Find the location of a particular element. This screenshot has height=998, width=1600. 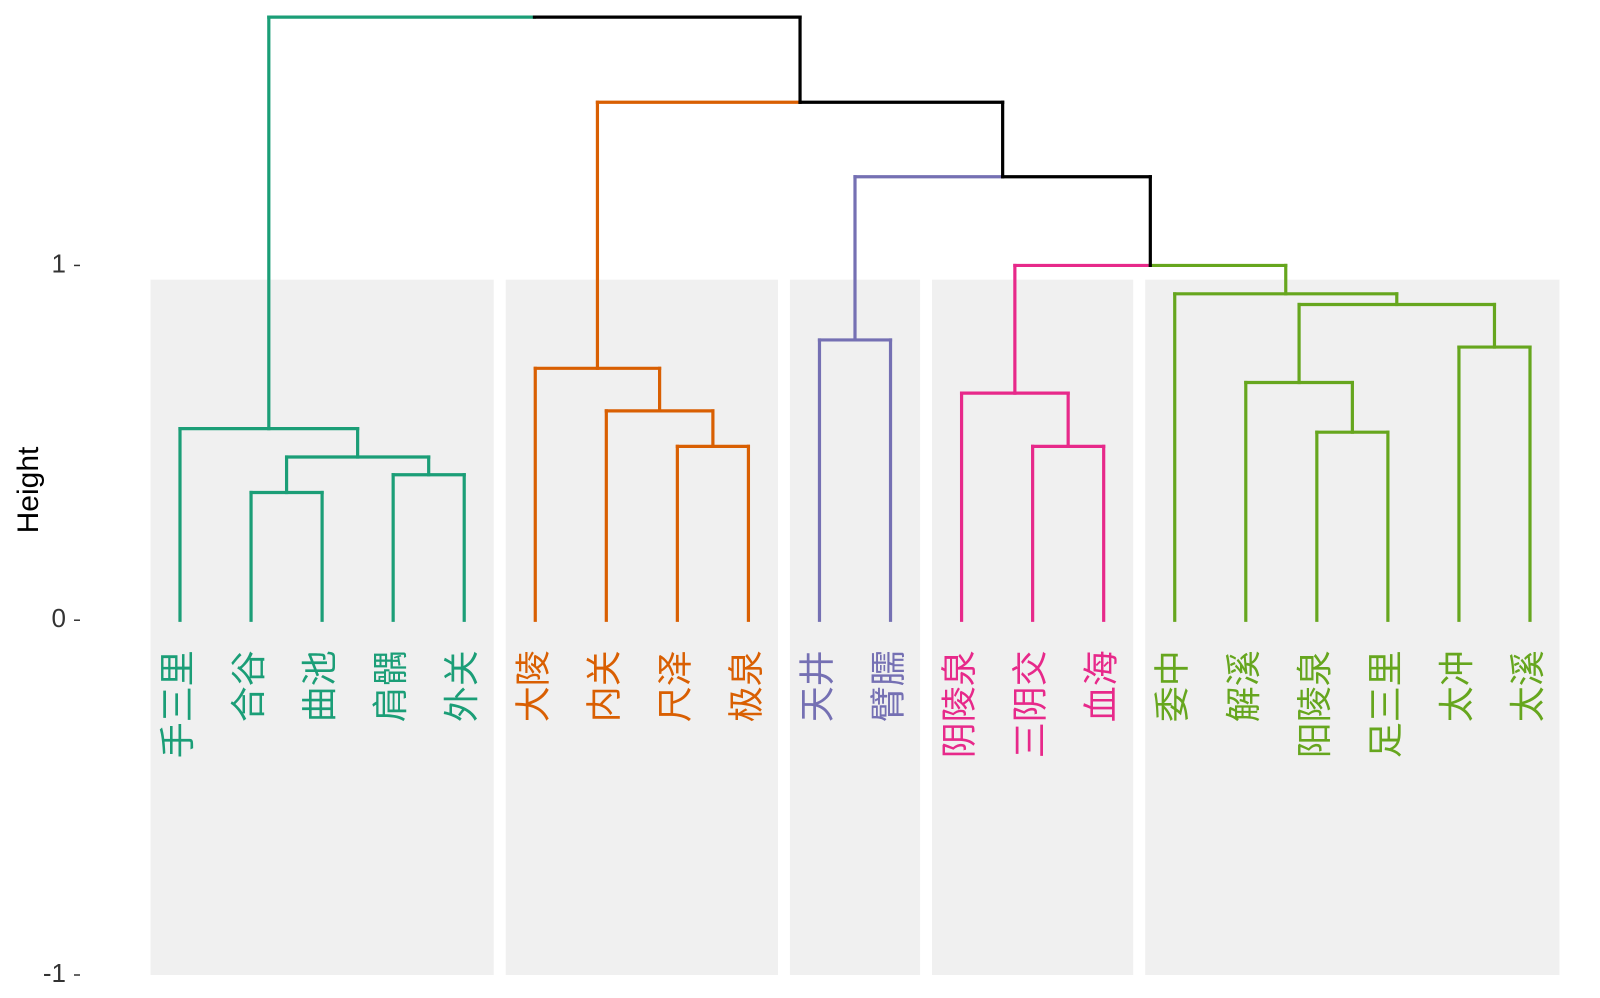

leaf-label: 阳陵泉 is located at coordinates (1315, 704).